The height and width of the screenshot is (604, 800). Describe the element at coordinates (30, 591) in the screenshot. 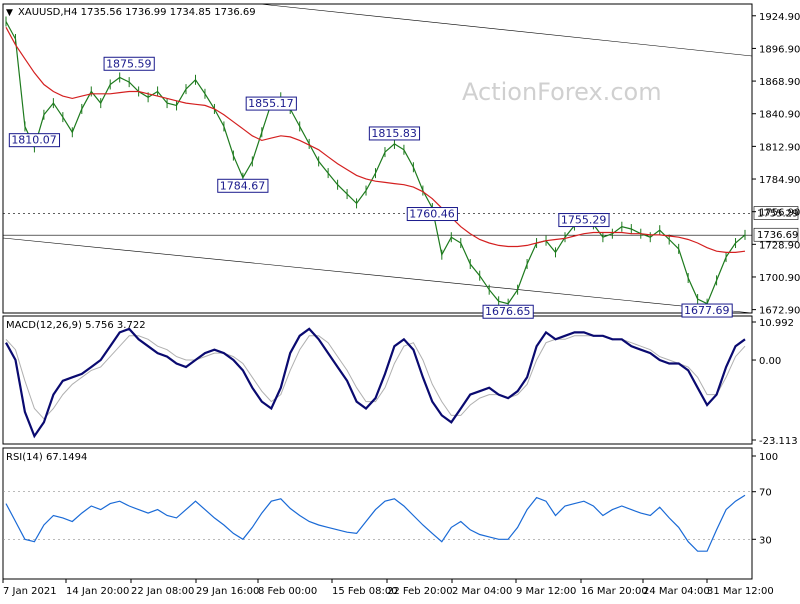

I see `x-tick-label: 7 Jan 2021` at that location.